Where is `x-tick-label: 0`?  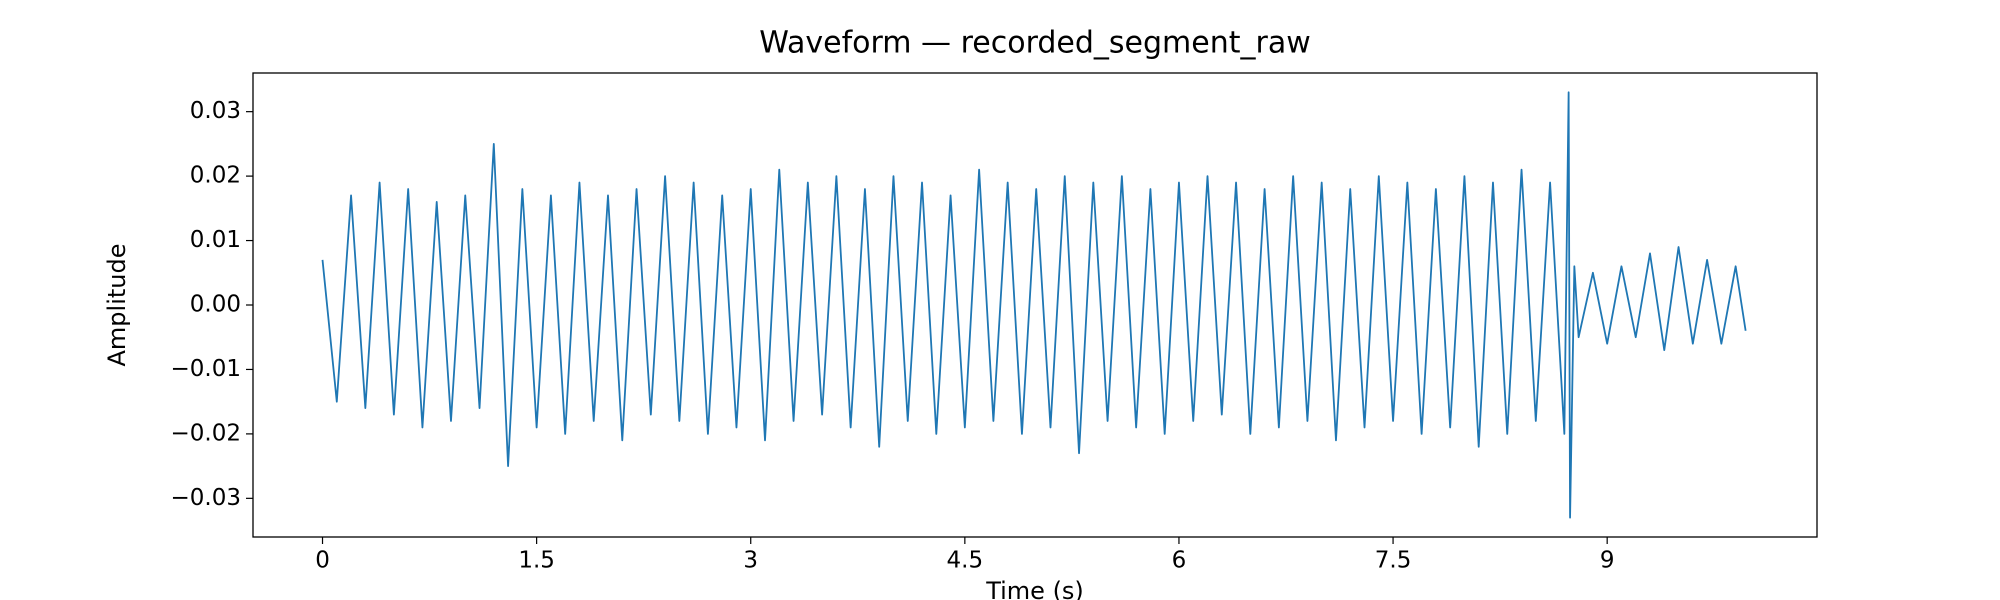
x-tick-label: 0 is located at coordinates (322, 561).